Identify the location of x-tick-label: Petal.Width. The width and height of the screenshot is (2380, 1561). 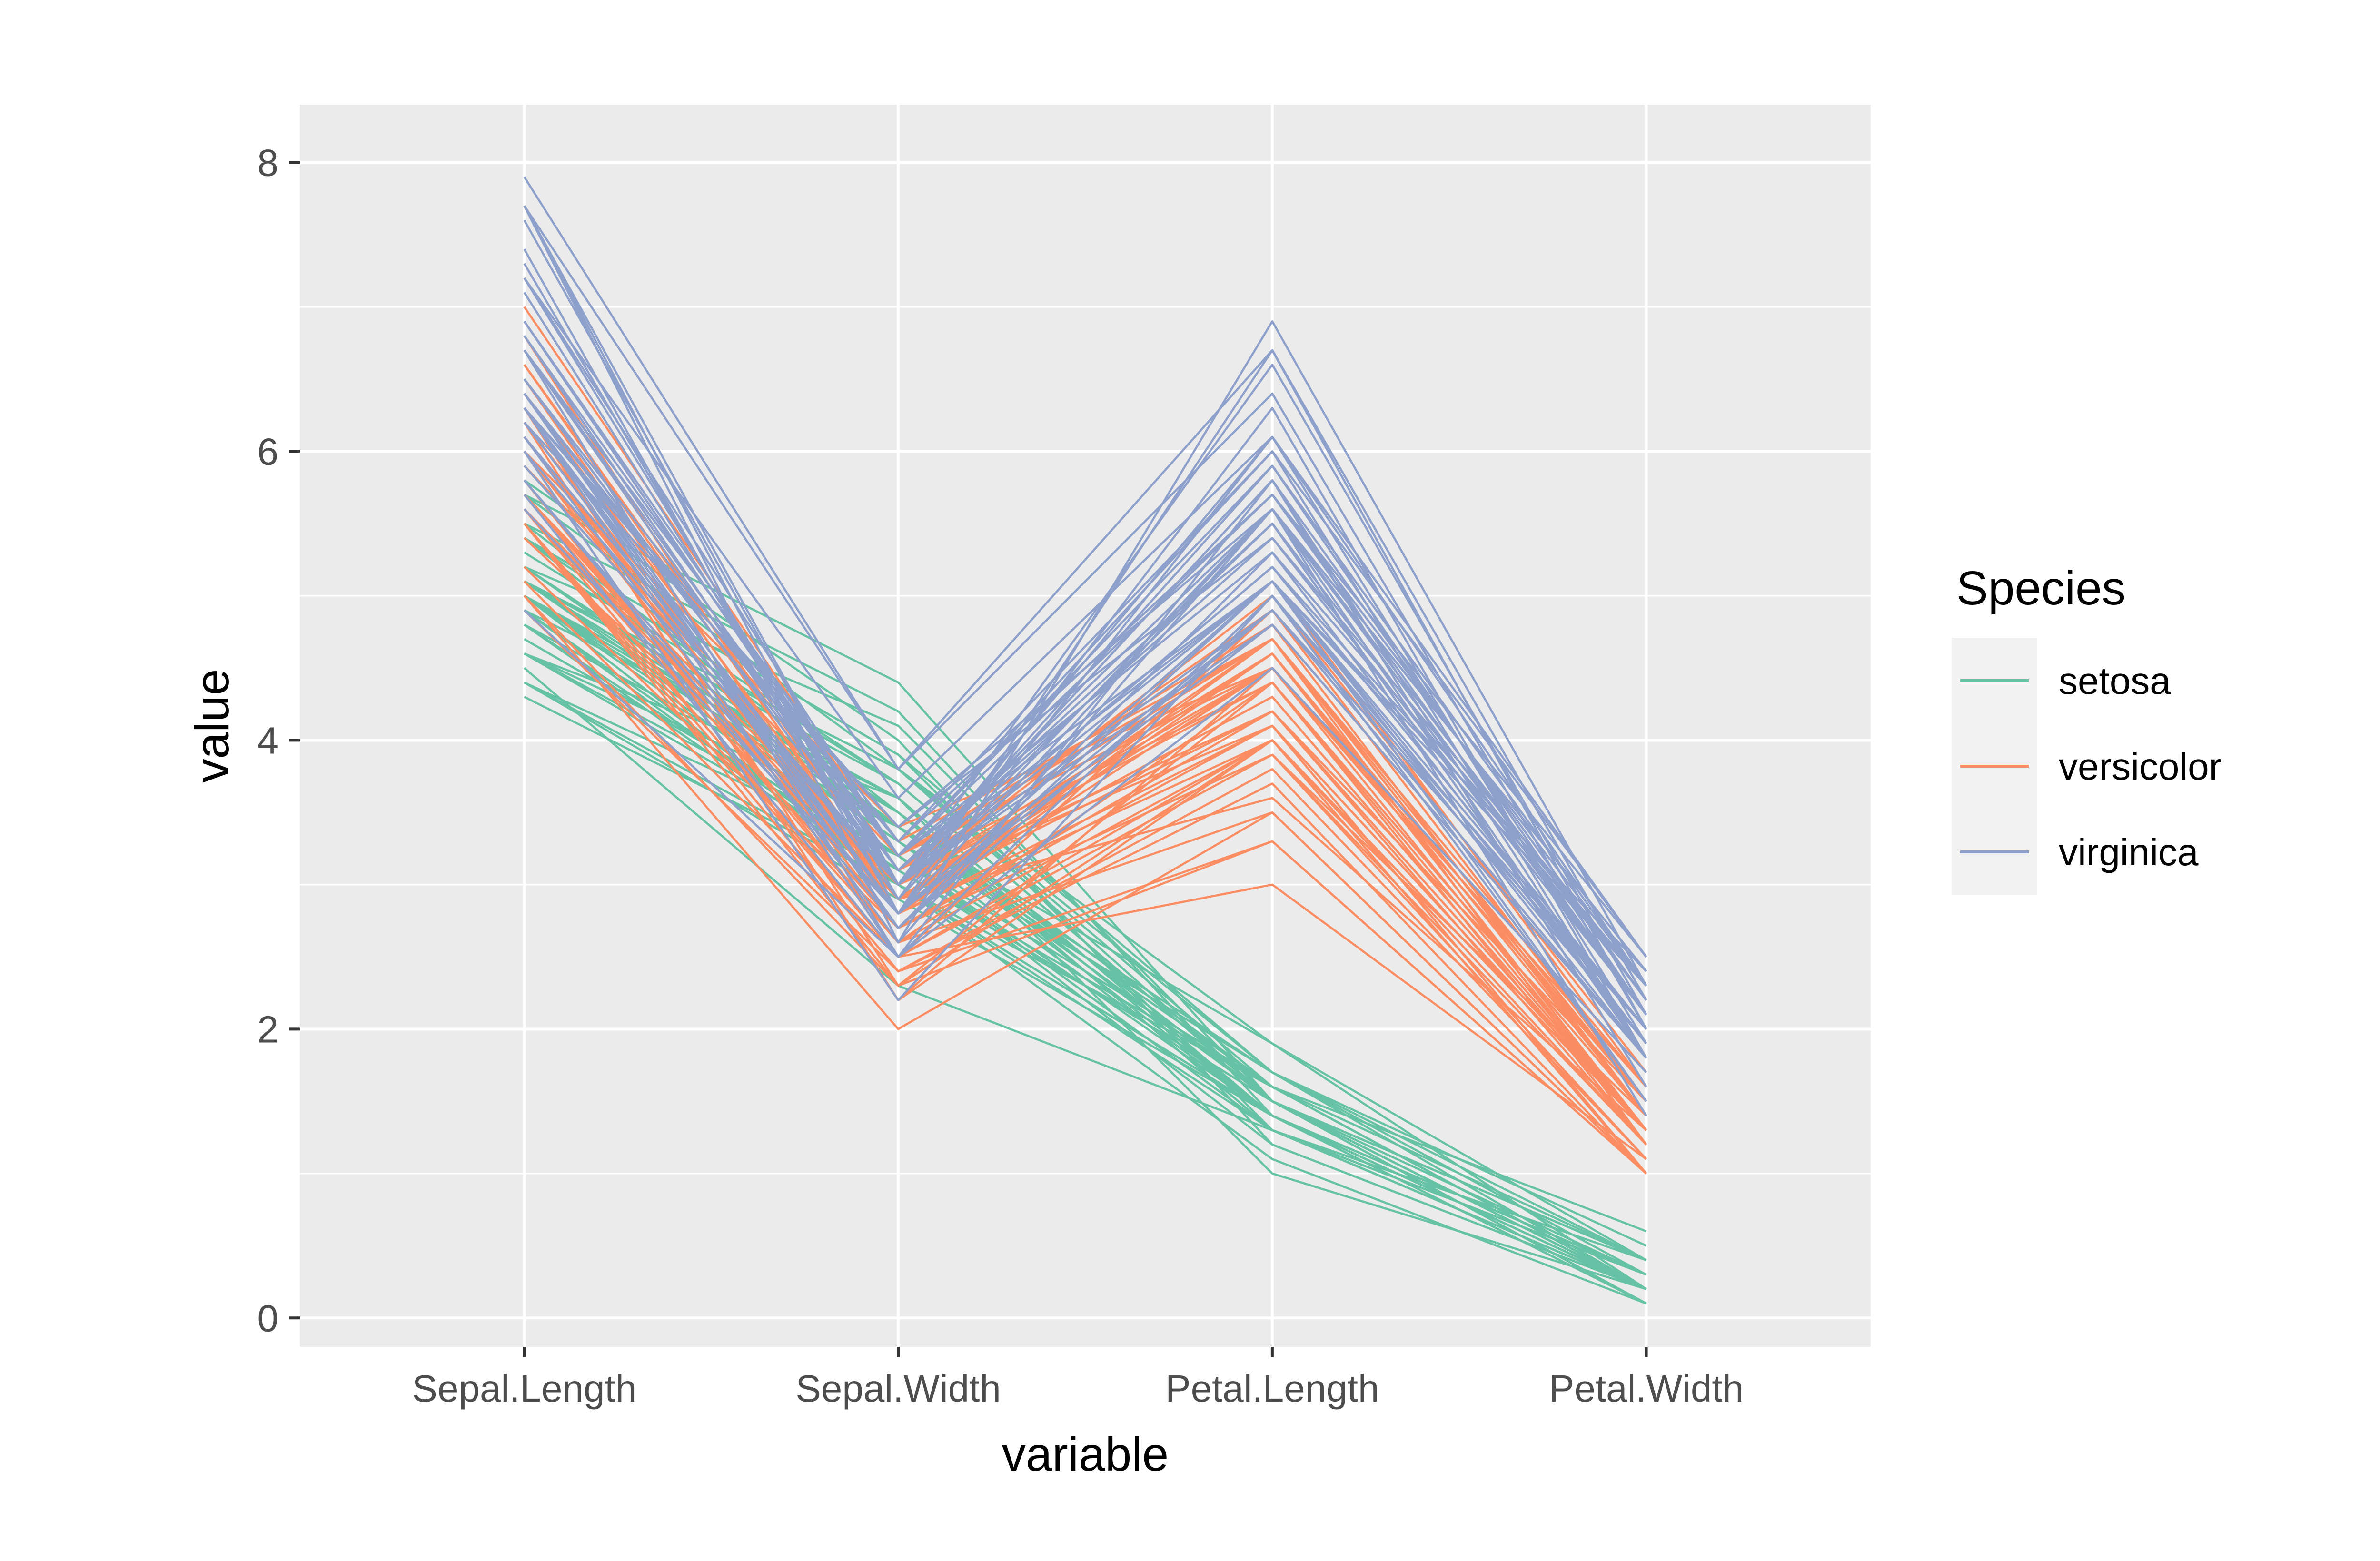
(1646, 1388).